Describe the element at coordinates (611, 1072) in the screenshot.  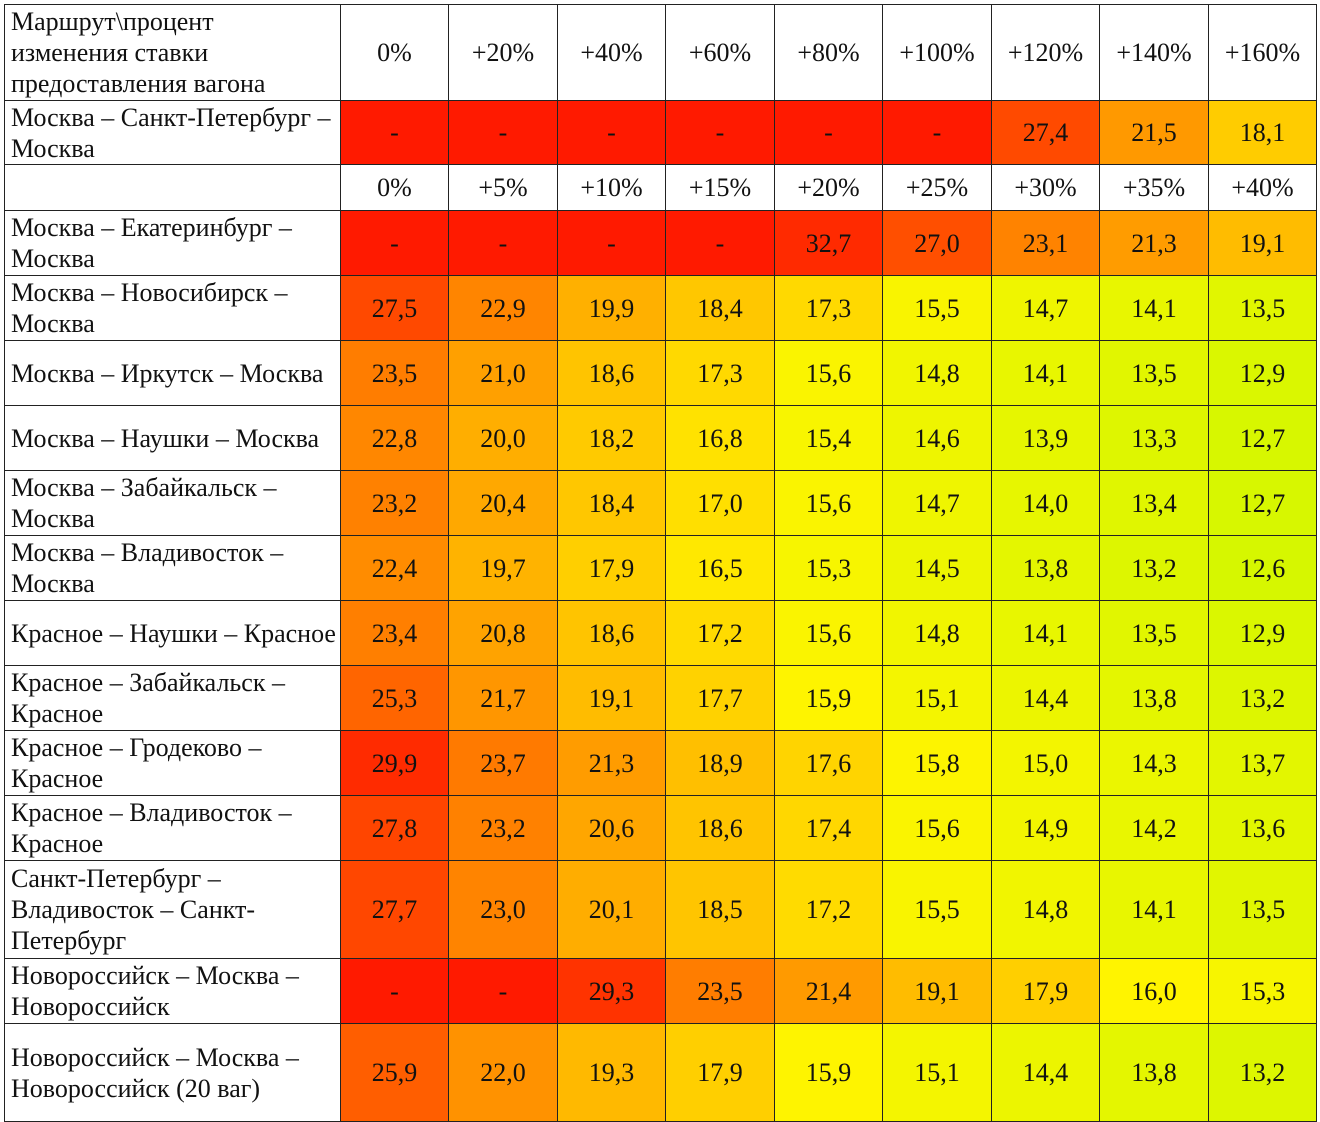
I see `value-cell: 19,3` at that location.